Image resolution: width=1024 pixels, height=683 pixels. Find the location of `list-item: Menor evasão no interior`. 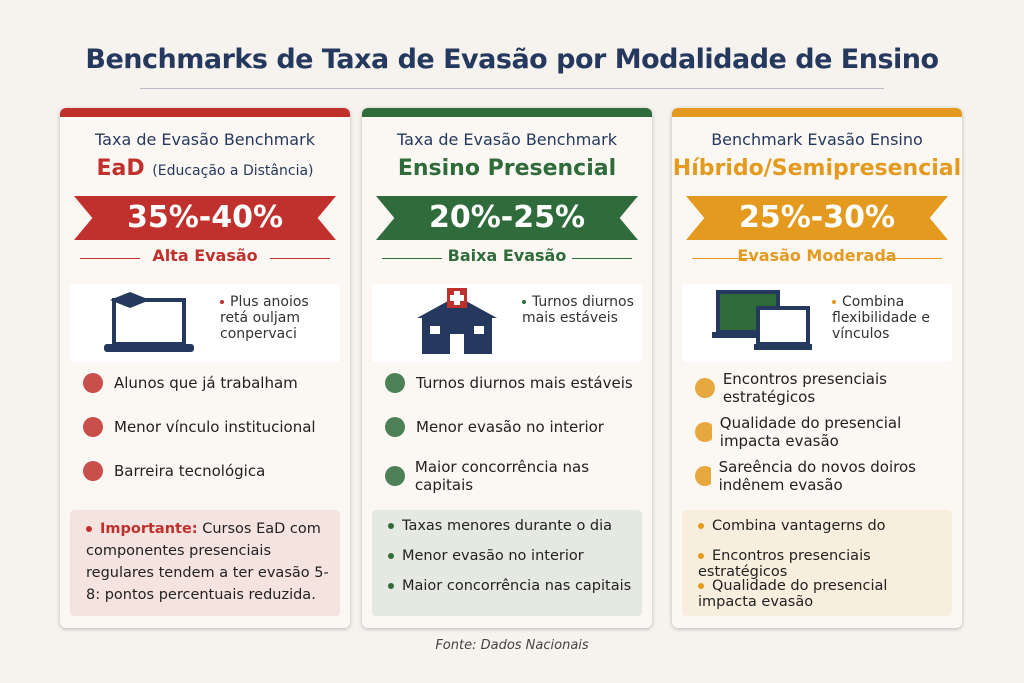

list-item: Menor evasão no interior is located at coordinates (512, 427).